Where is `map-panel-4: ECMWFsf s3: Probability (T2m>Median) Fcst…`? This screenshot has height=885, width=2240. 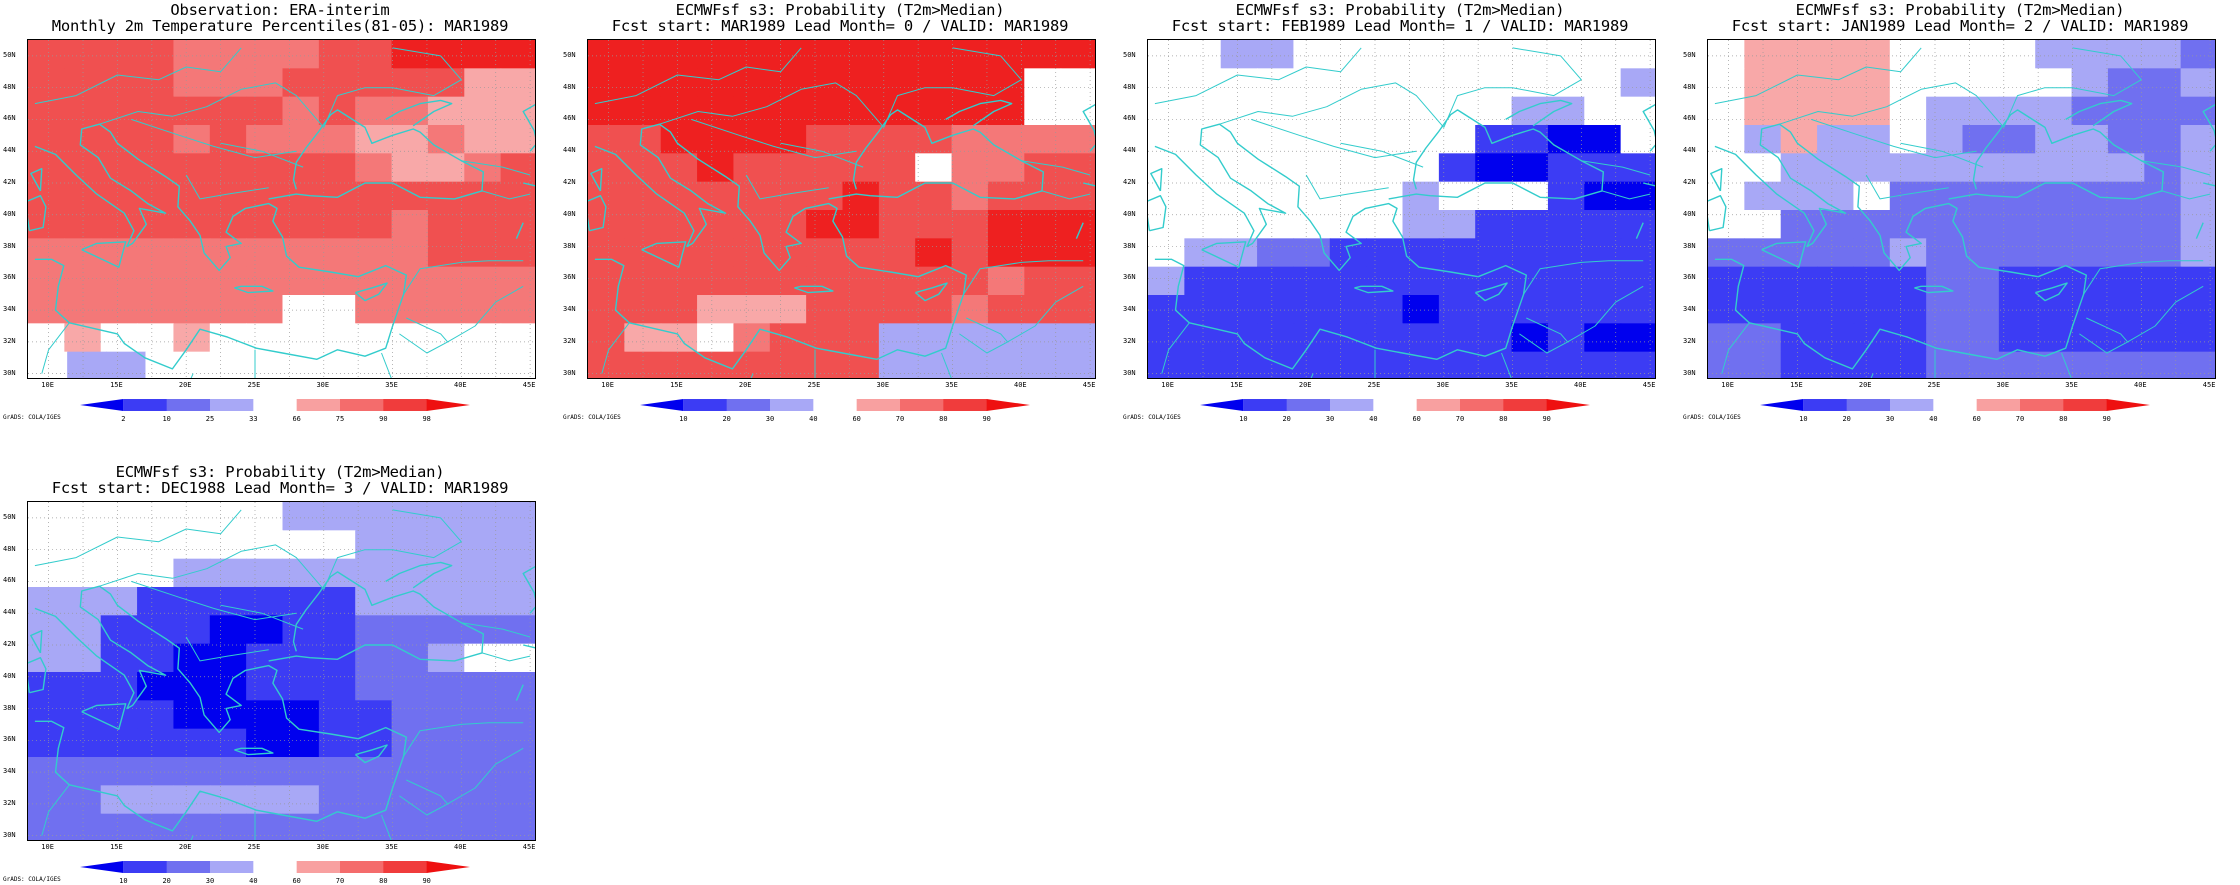
map-panel-4: ECMWFsf s3: Probability (T2m>Median) Fcst… is located at coordinates (1960, 211).